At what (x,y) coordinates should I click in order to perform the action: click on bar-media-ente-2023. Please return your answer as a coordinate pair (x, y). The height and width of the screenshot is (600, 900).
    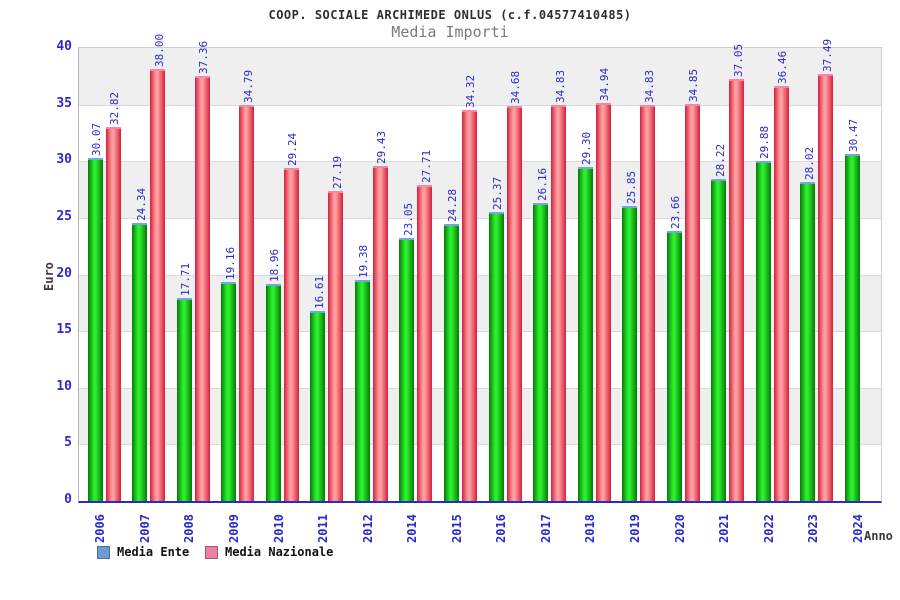
    Looking at the image, I should click on (808, 341).